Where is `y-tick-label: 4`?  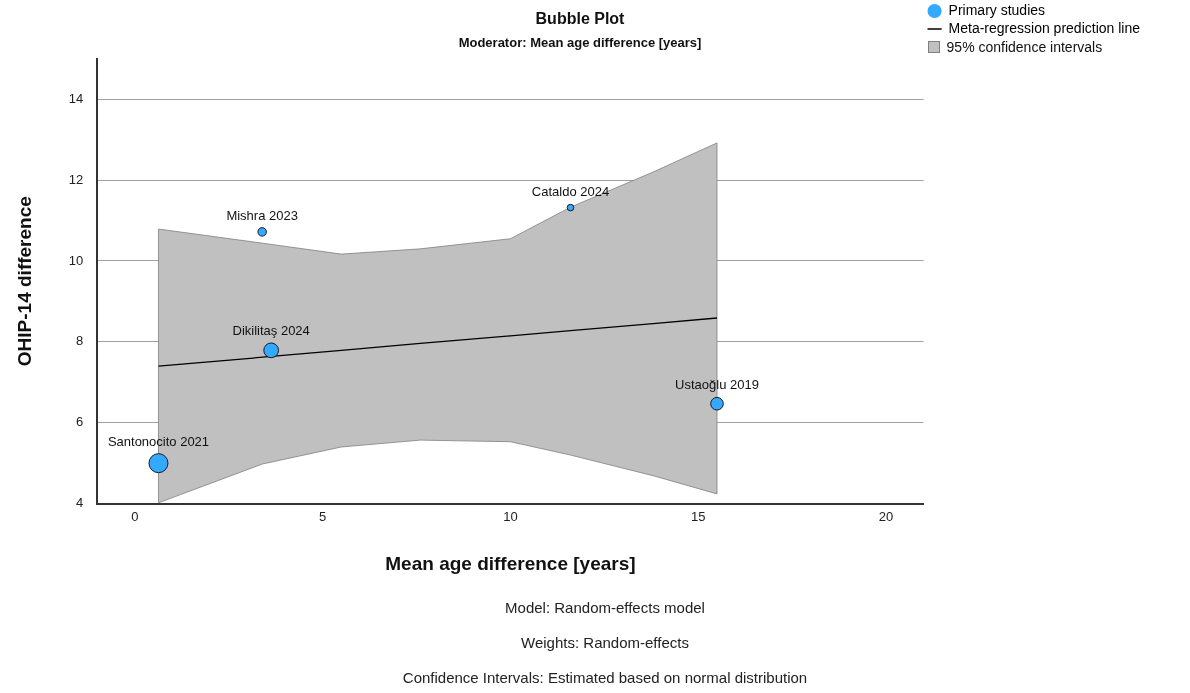
y-tick-label: 4 is located at coordinates (80, 503).